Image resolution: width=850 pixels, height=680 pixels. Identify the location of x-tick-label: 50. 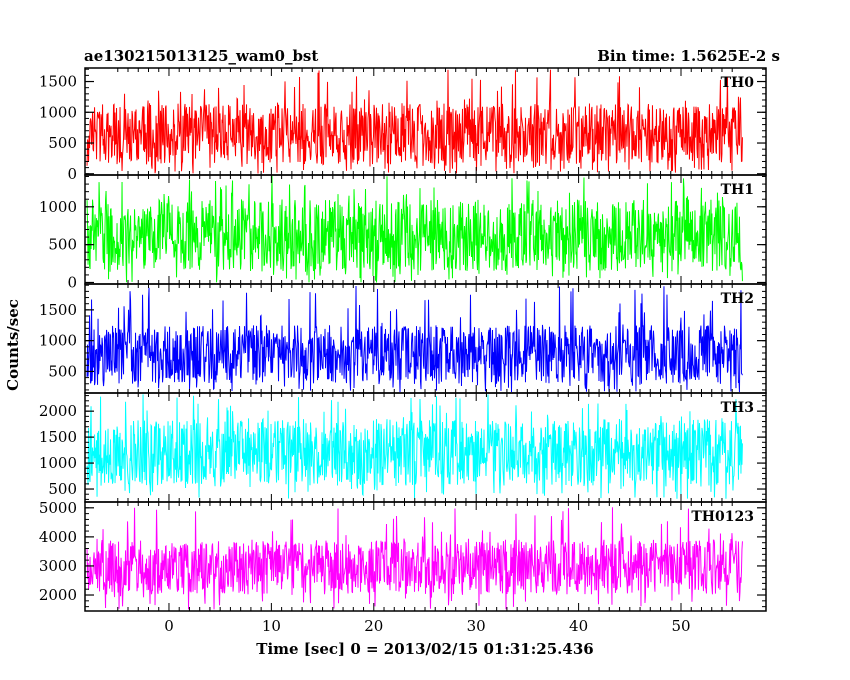
(680, 626).